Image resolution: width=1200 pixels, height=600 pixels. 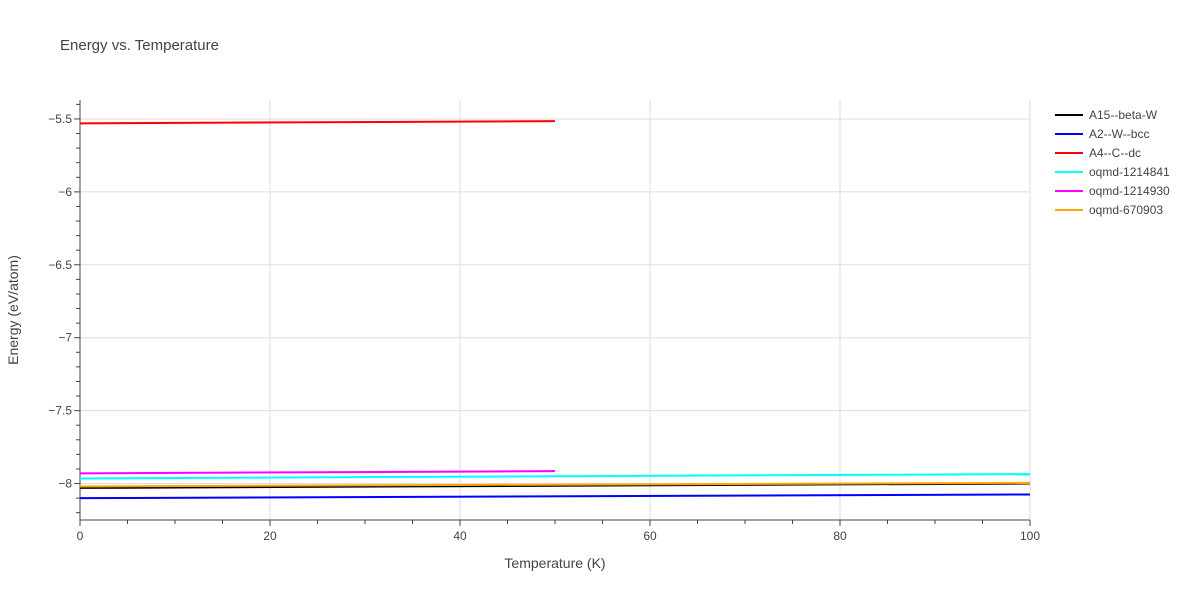 What do you see at coordinates (840, 536) in the screenshot?
I see `x-tick-label-4: 80` at bounding box center [840, 536].